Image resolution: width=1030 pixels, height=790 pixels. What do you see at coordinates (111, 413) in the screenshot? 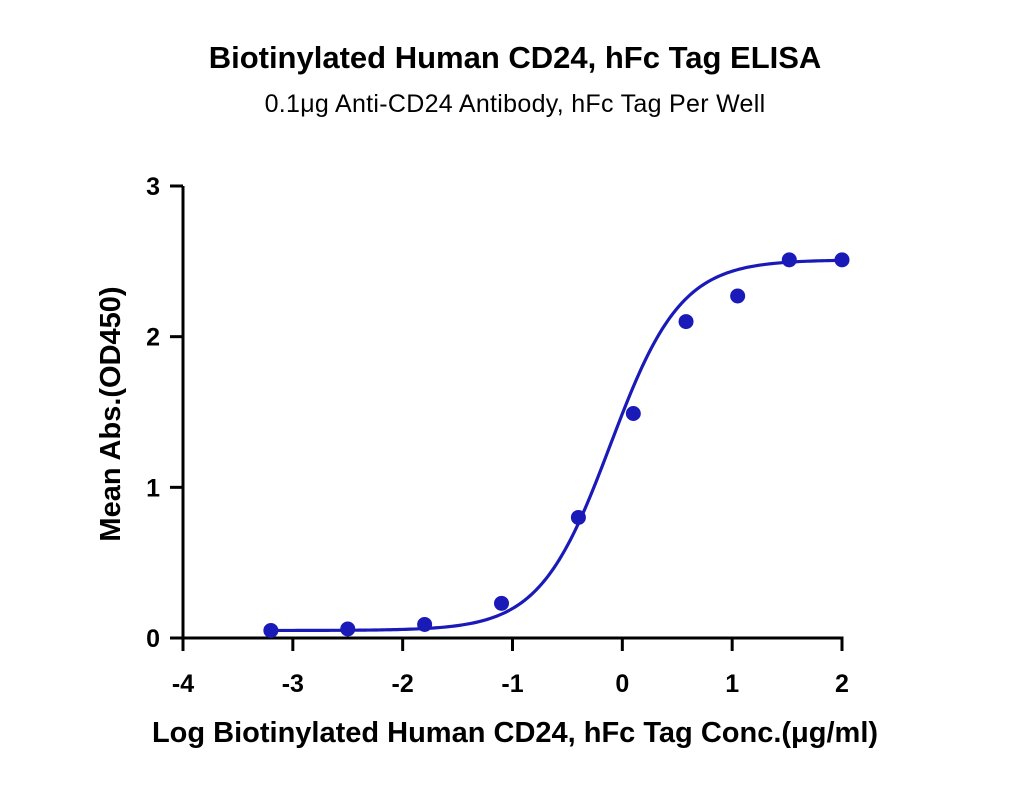
I see `y-axis-label: Mean Abs.(OD450)` at bounding box center [111, 413].